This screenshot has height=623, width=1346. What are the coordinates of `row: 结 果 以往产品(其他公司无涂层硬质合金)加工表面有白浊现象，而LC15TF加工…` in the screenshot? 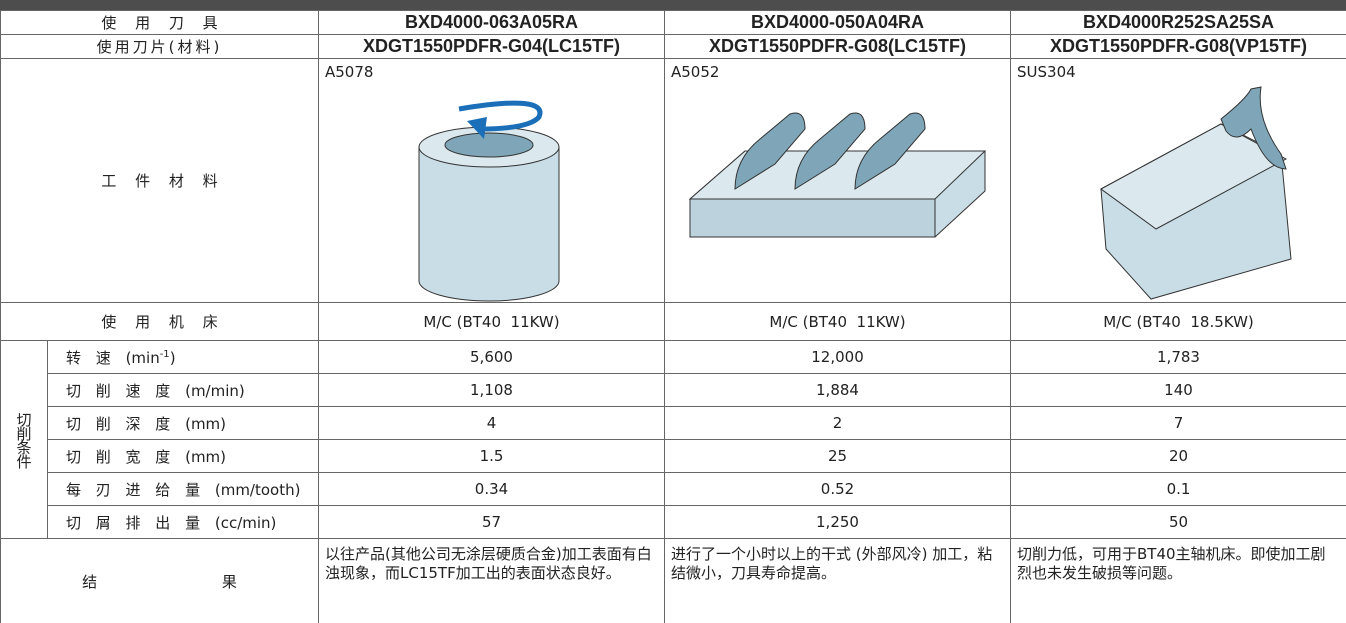 It's located at (673, 580).